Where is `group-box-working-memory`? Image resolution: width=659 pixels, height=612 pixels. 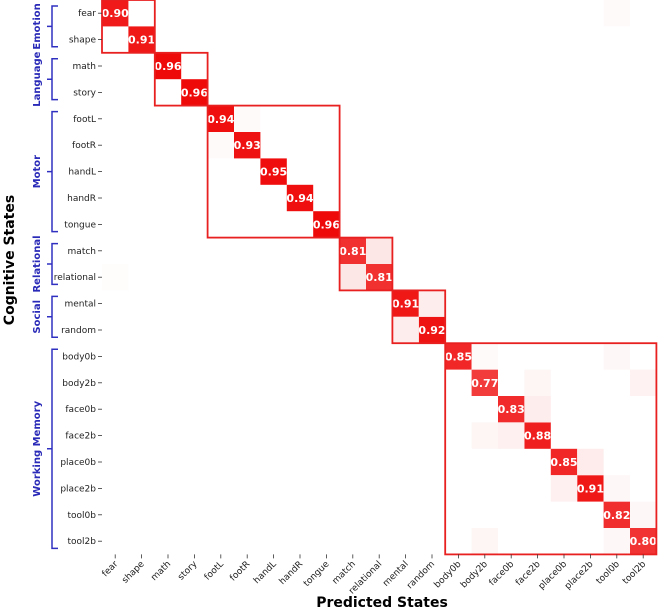
group-box-working-memory is located at coordinates (551, 449).